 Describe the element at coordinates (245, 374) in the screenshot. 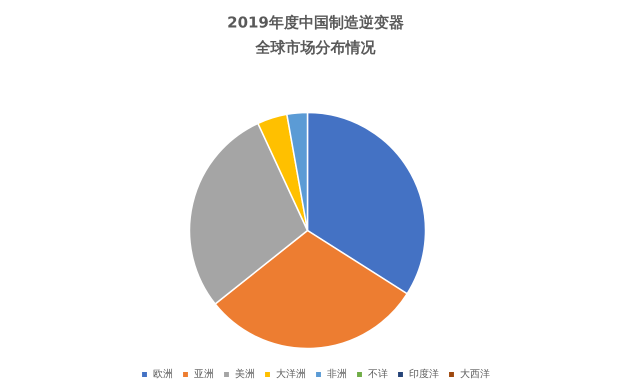

I see `legend-label: 美洲` at that location.